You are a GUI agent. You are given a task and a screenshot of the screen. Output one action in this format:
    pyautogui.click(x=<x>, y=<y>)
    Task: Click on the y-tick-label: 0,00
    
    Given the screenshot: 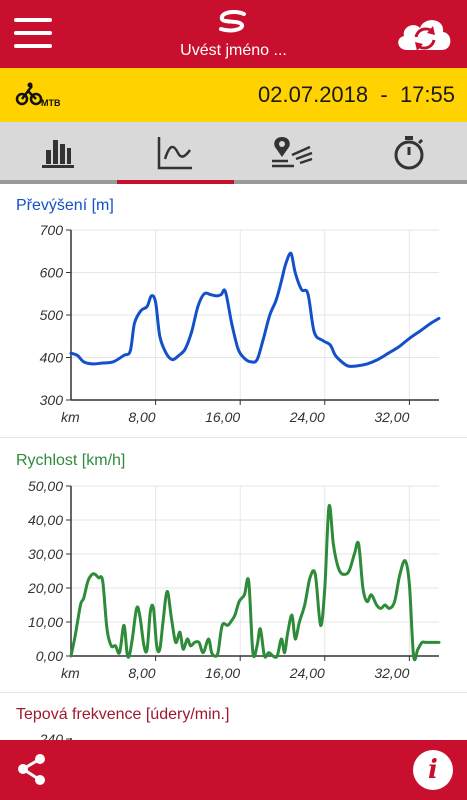 What is the action you would take?
    pyautogui.click(x=49, y=656)
    